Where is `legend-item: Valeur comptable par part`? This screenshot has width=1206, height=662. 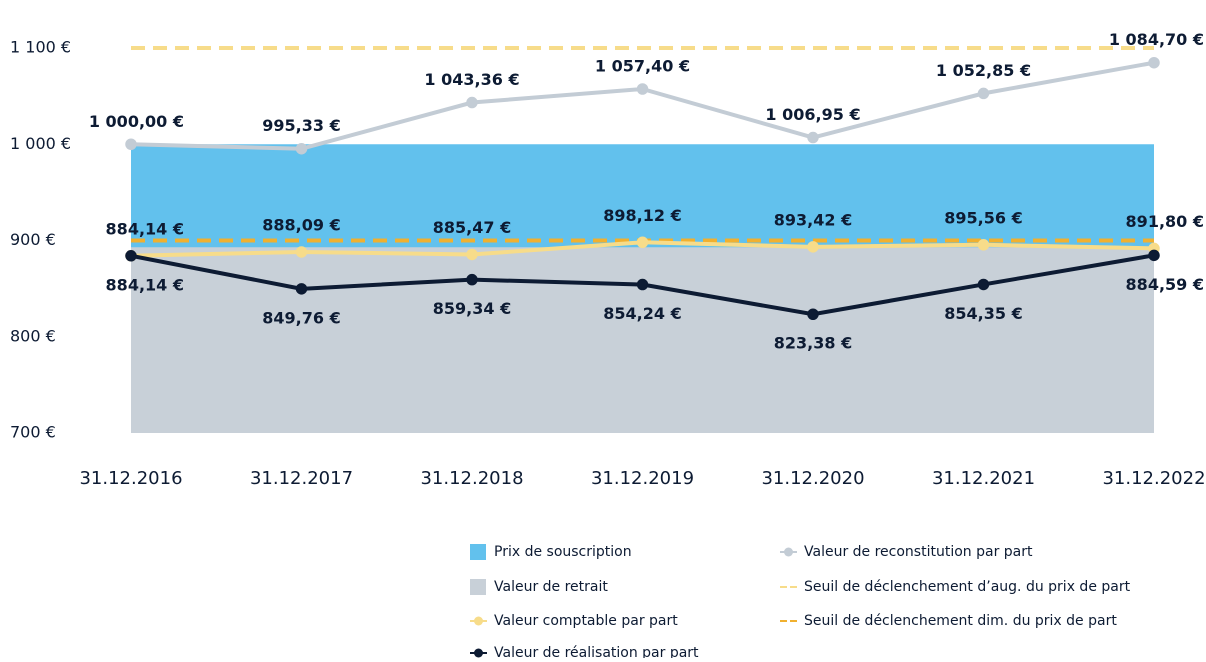
legend-item: Valeur comptable par part is located at coordinates (574, 621).